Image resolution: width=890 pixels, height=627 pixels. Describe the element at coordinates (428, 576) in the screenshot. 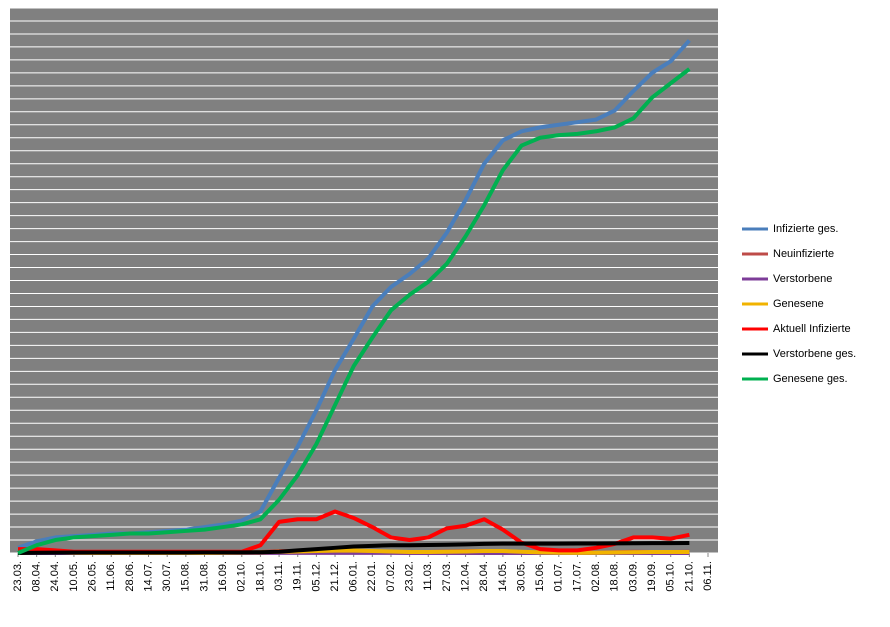

I see `x-tick-label: 11.03.` at that location.